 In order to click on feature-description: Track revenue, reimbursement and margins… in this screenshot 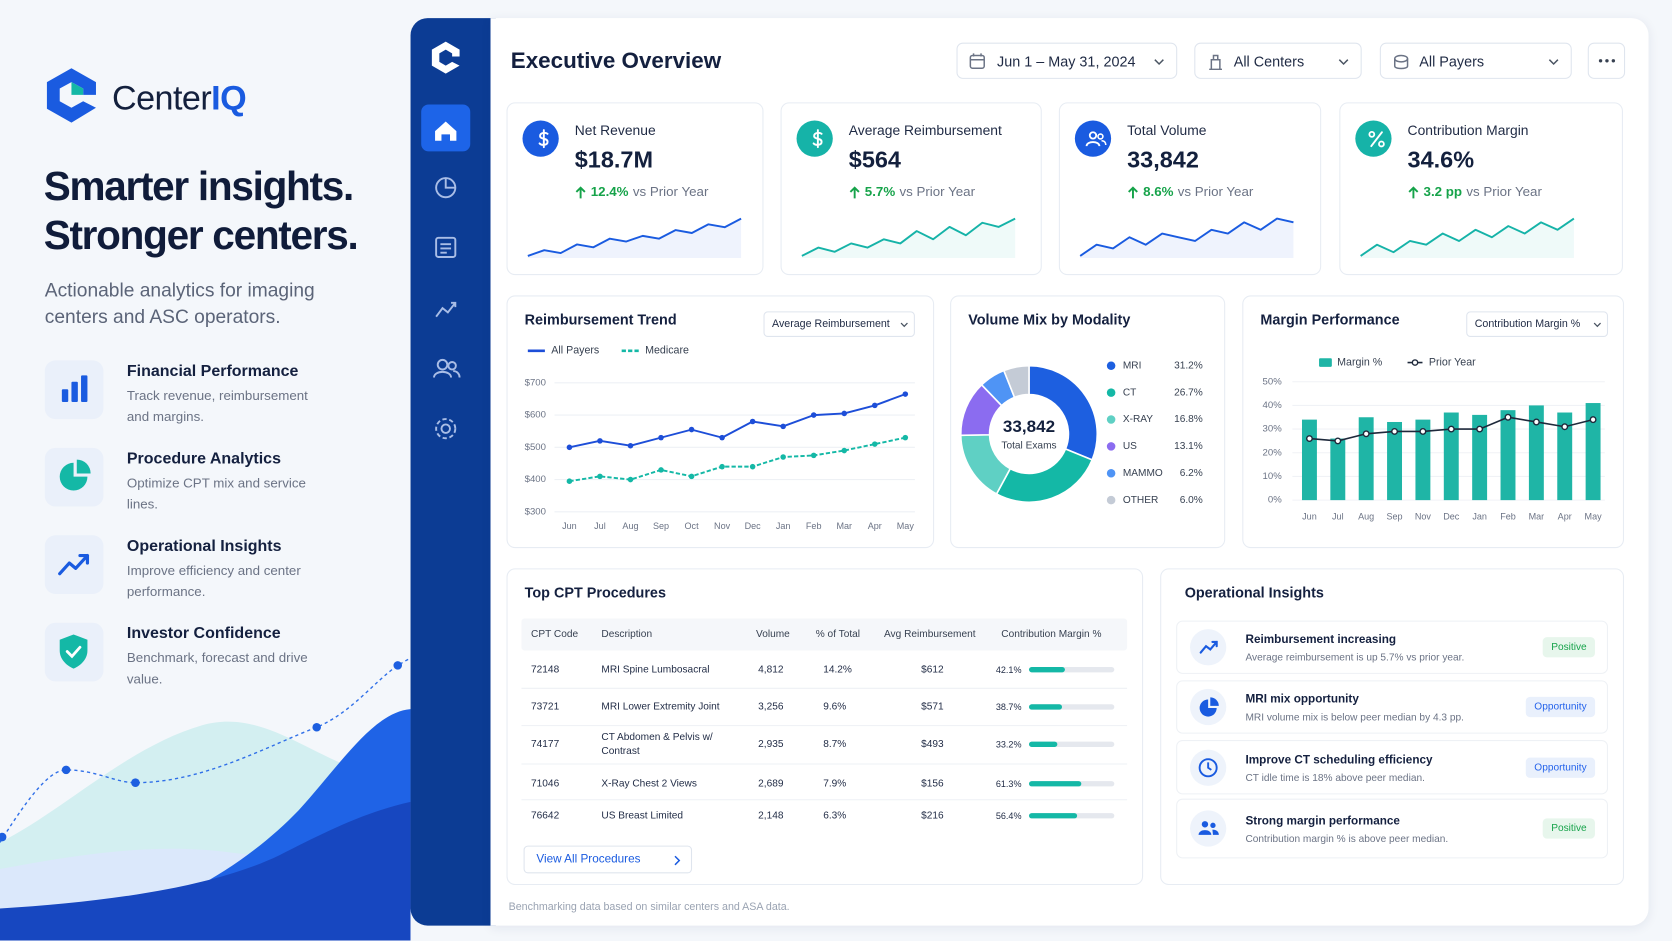, I will do `click(217, 406)`.